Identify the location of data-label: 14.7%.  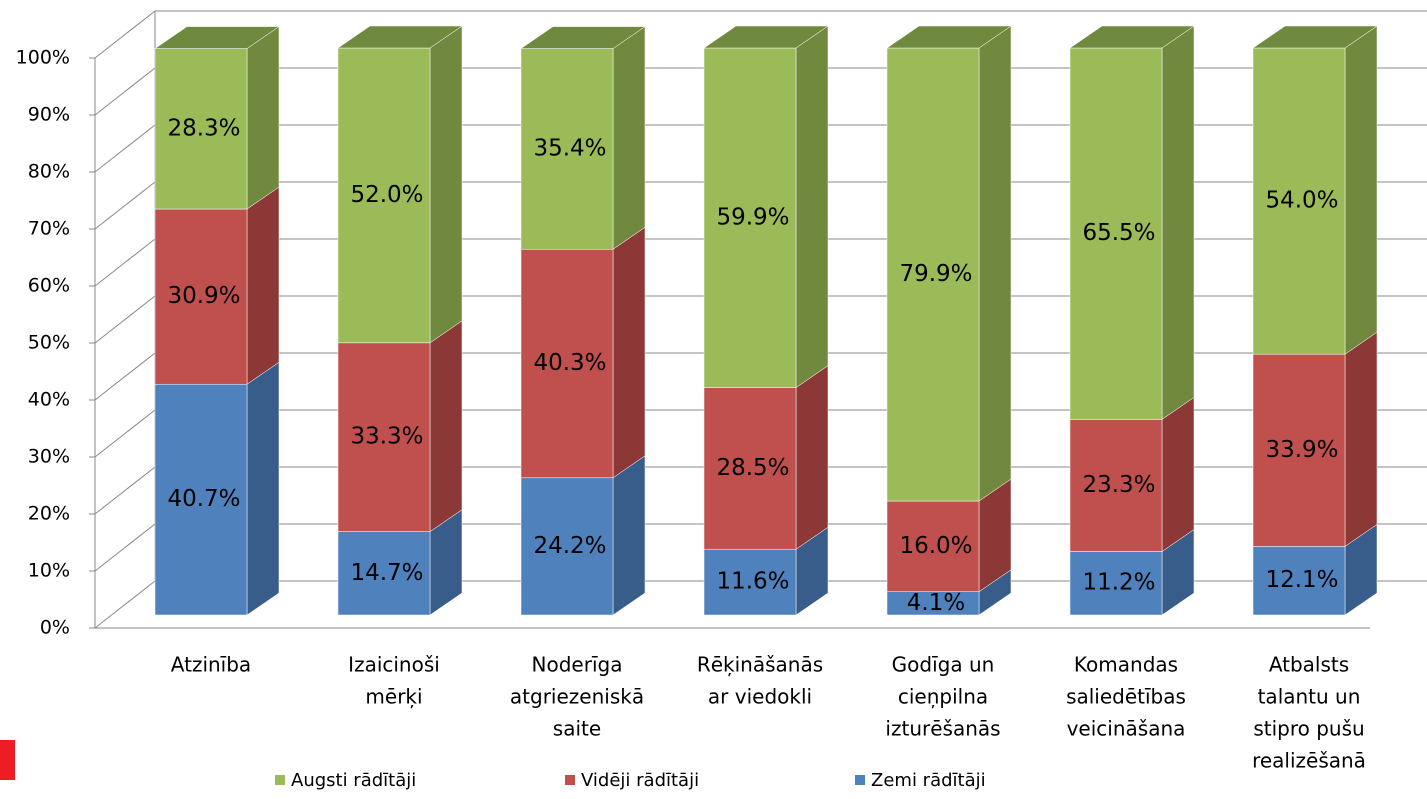
(386, 573).